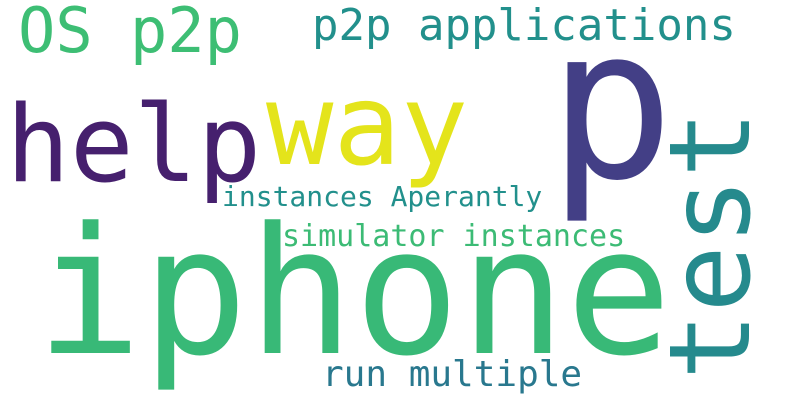 The width and height of the screenshot is (800, 400). What do you see at coordinates (611, 113) in the screenshot?
I see `word-p: p` at bounding box center [611, 113].